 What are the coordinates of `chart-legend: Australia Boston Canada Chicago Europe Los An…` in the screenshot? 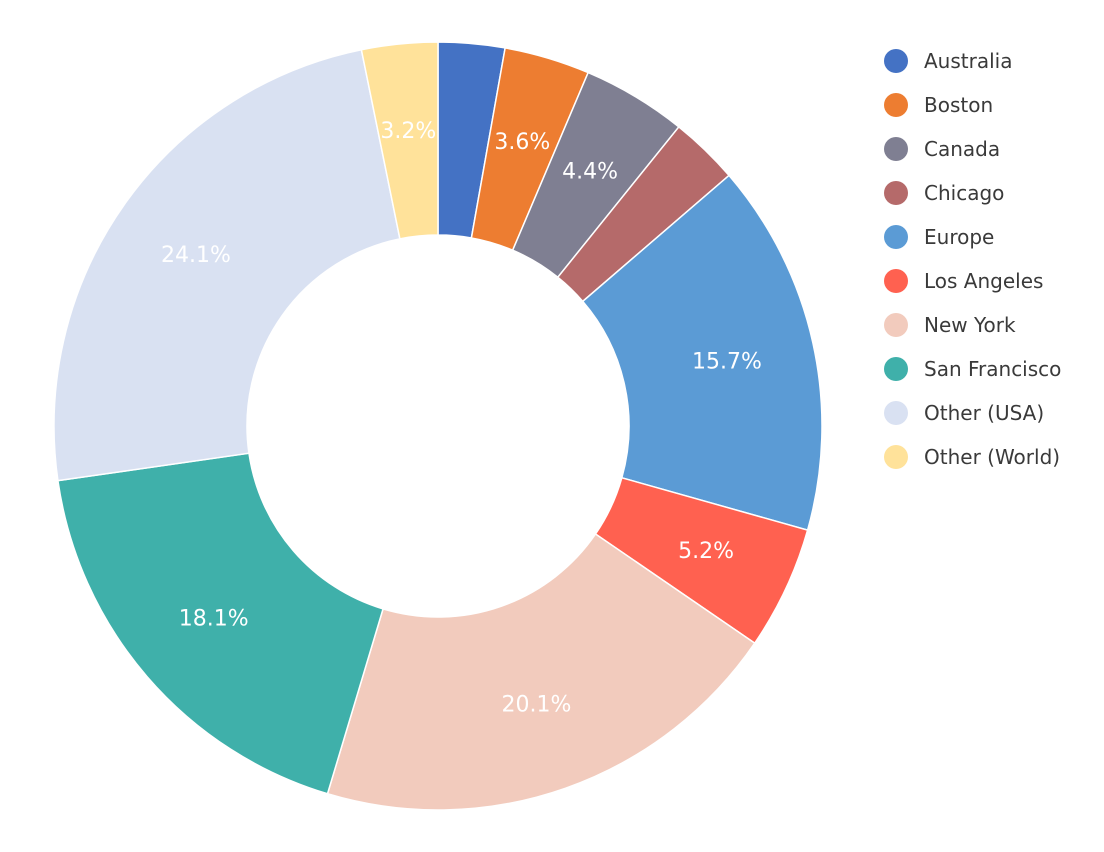 It's located at (972, 259).